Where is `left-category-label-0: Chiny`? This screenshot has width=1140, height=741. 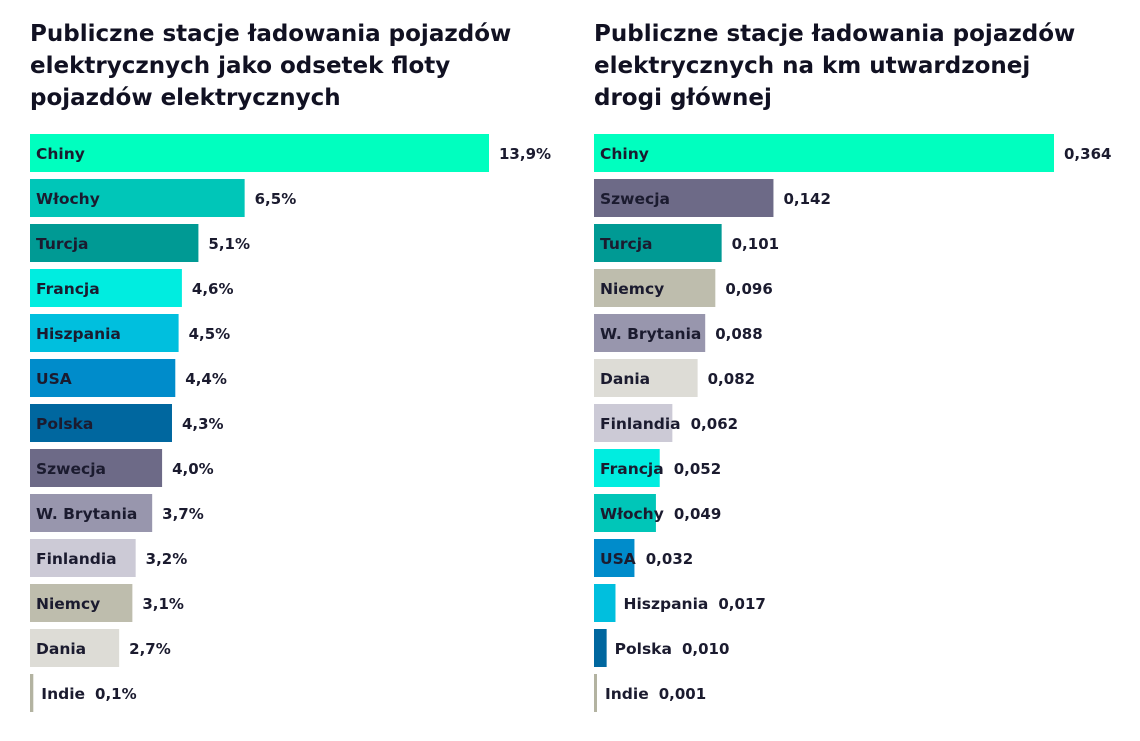 left-category-label-0: Chiny is located at coordinates (60, 154).